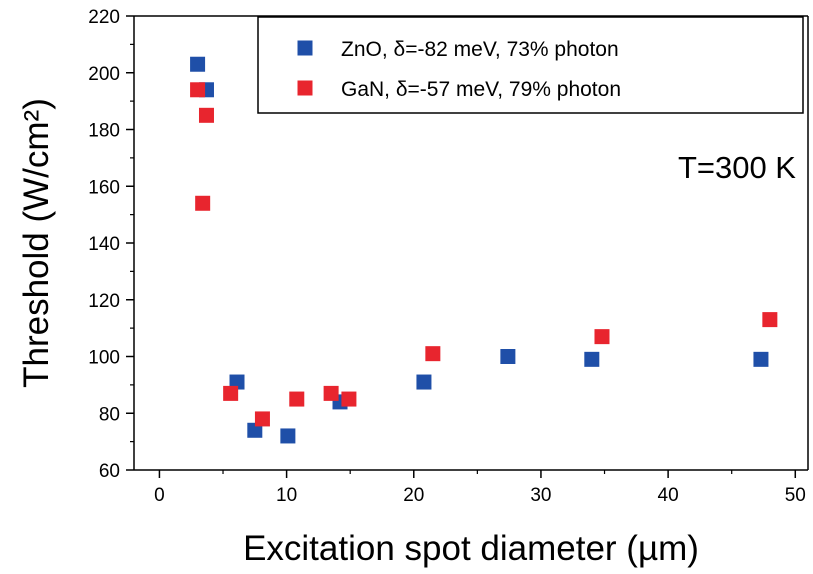 The height and width of the screenshot is (574, 813). Describe the element at coordinates (104, 74) in the screenshot. I see `y-tick-label: 200` at that location.